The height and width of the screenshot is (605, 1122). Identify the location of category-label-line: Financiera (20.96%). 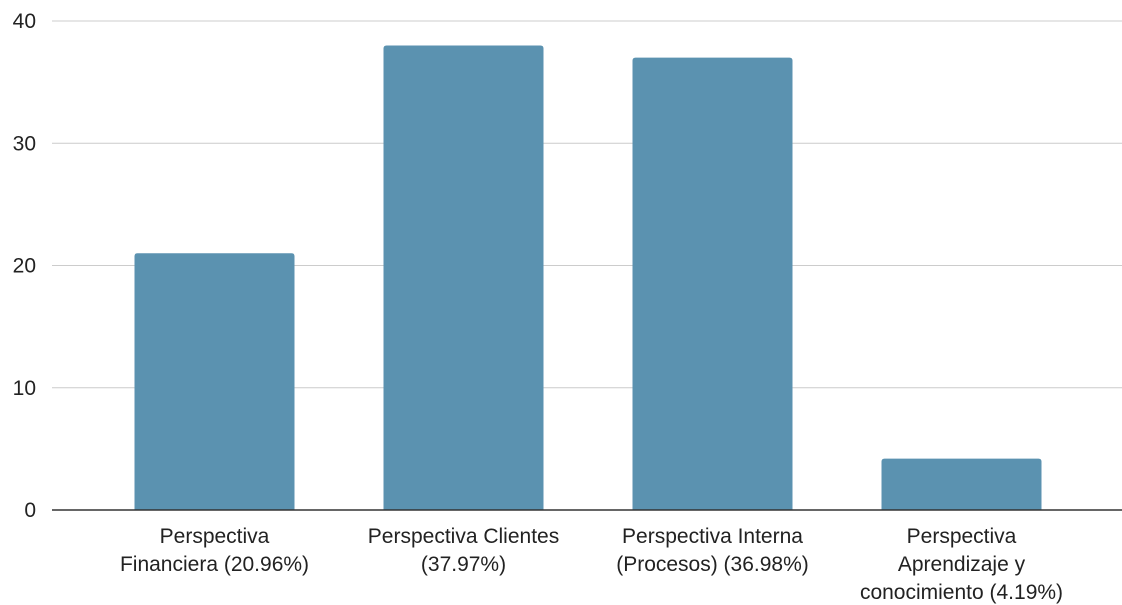
(214, 564).